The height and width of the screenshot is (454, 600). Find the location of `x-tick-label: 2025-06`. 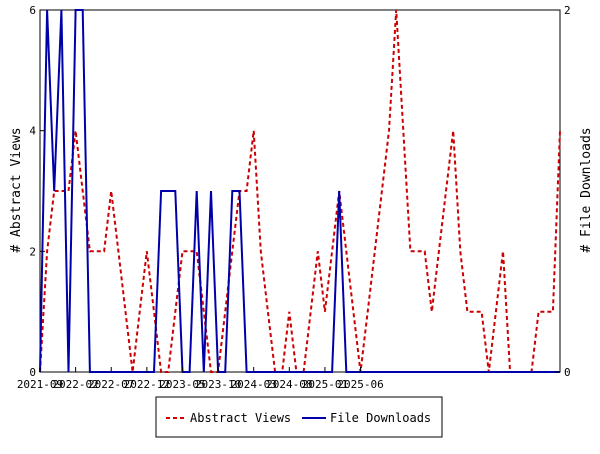

x-tick-label: 2025-06 is located at coordinates (360, 384).